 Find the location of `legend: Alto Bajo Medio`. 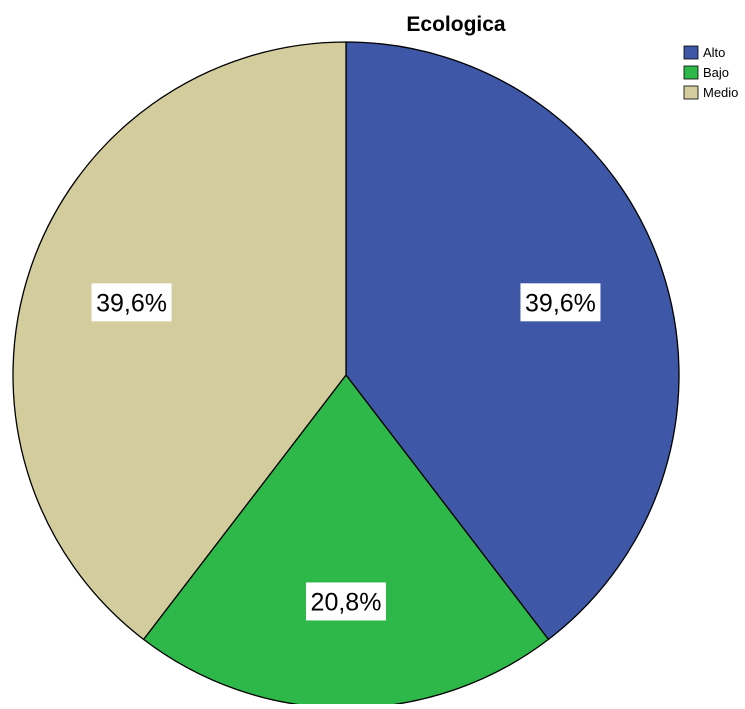

legend: Alto Bajo Medio is located at coordinates (710, 72).